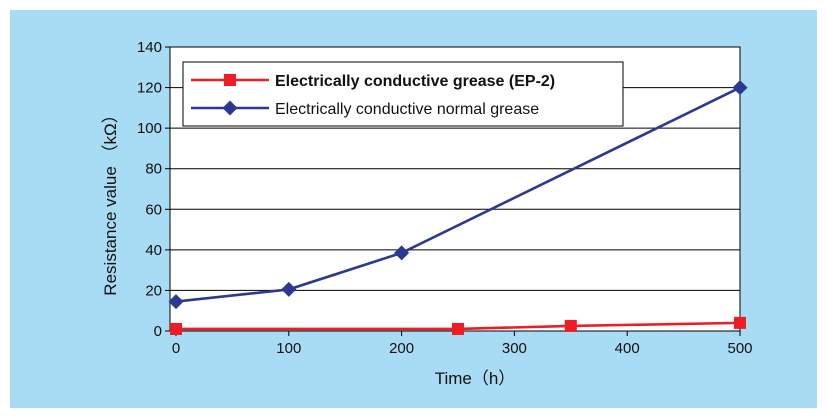 Image resolution: width=827 pixels, height=418 pixels. What do you see at coordinates (158, 331) in the screenshot?
I see `y-tick-label: 0` at bounding box center [158, 331].